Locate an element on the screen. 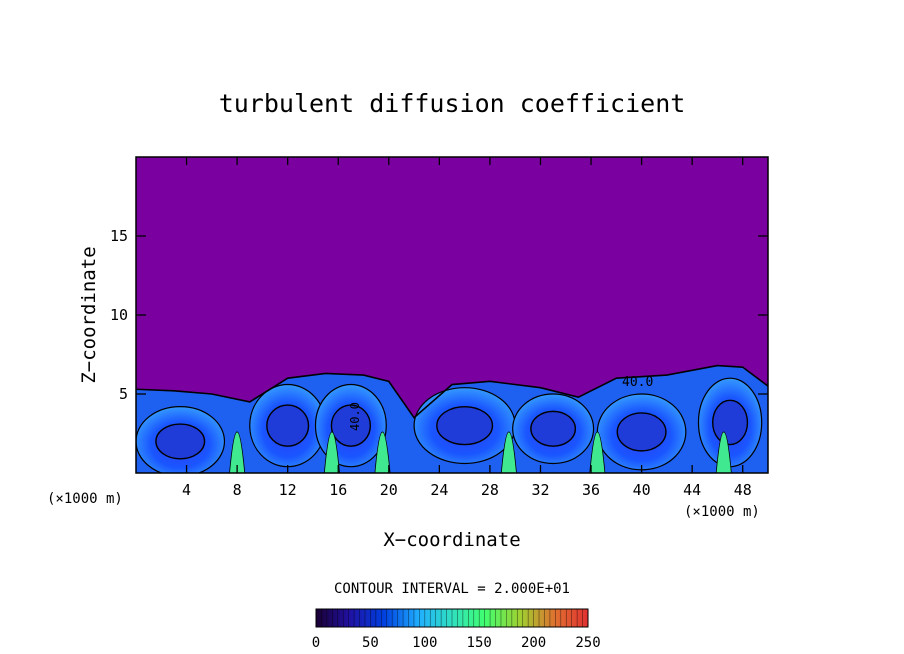 The width and height of the screenshot is (904, 654). x-unit-right: (×1000 m) is located at coordinates (722, 512).